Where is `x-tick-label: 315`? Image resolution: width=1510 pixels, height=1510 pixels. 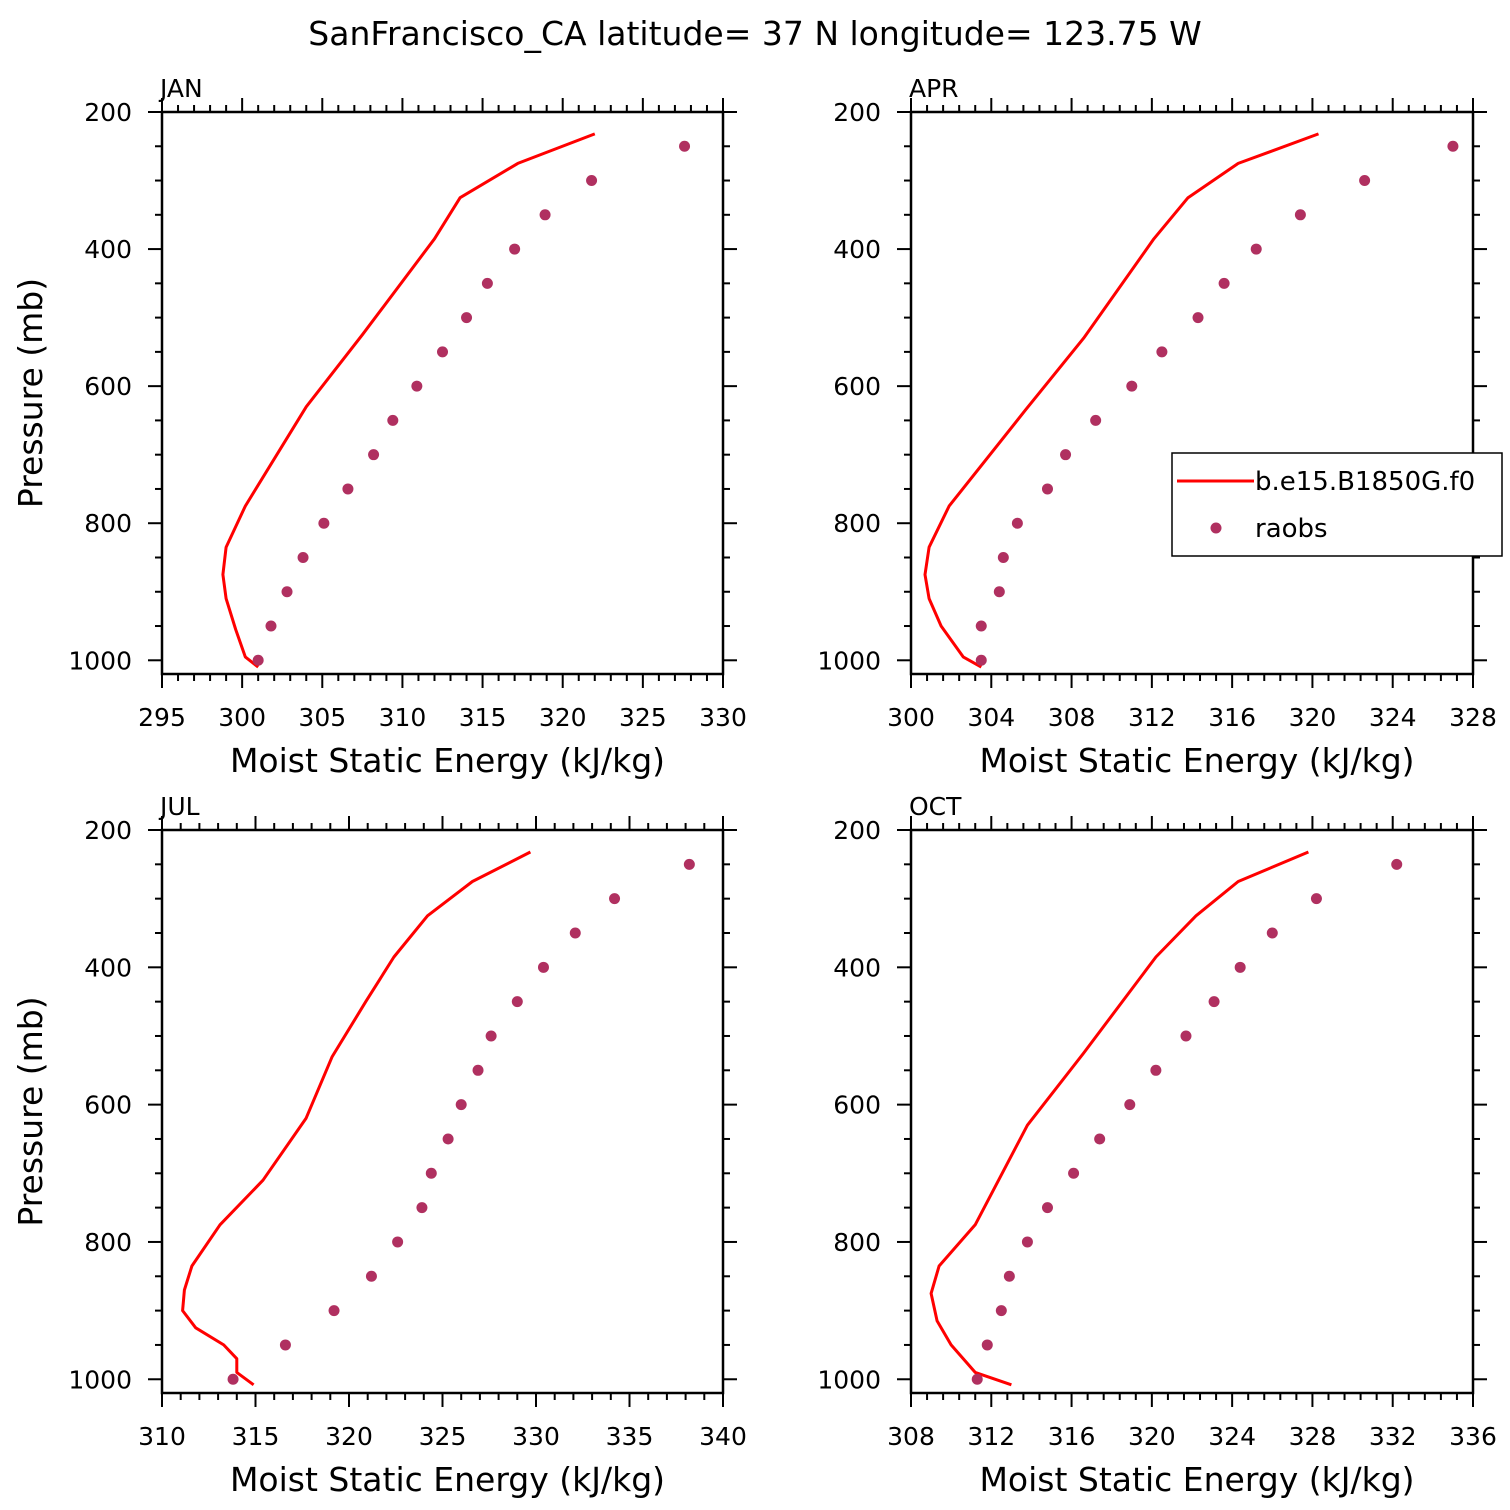 x-tick-label: 315 is located at coordinates (483, 717).